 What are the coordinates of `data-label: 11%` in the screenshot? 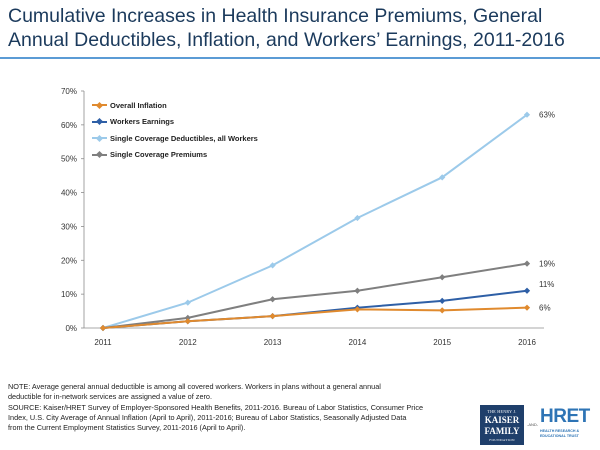 It's located at (546, 284).